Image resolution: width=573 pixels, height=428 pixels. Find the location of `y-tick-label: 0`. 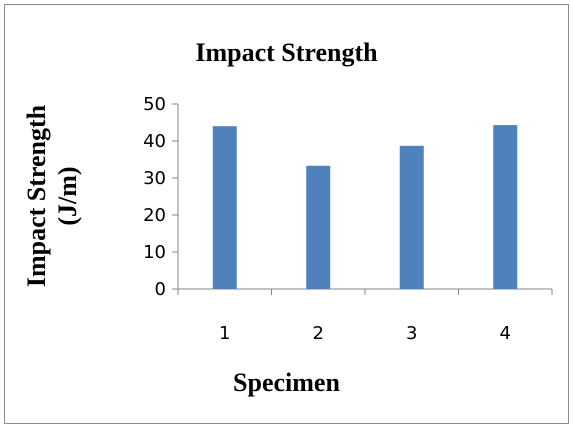

y-tick-label: 0 is located at coordinates (160, 289).